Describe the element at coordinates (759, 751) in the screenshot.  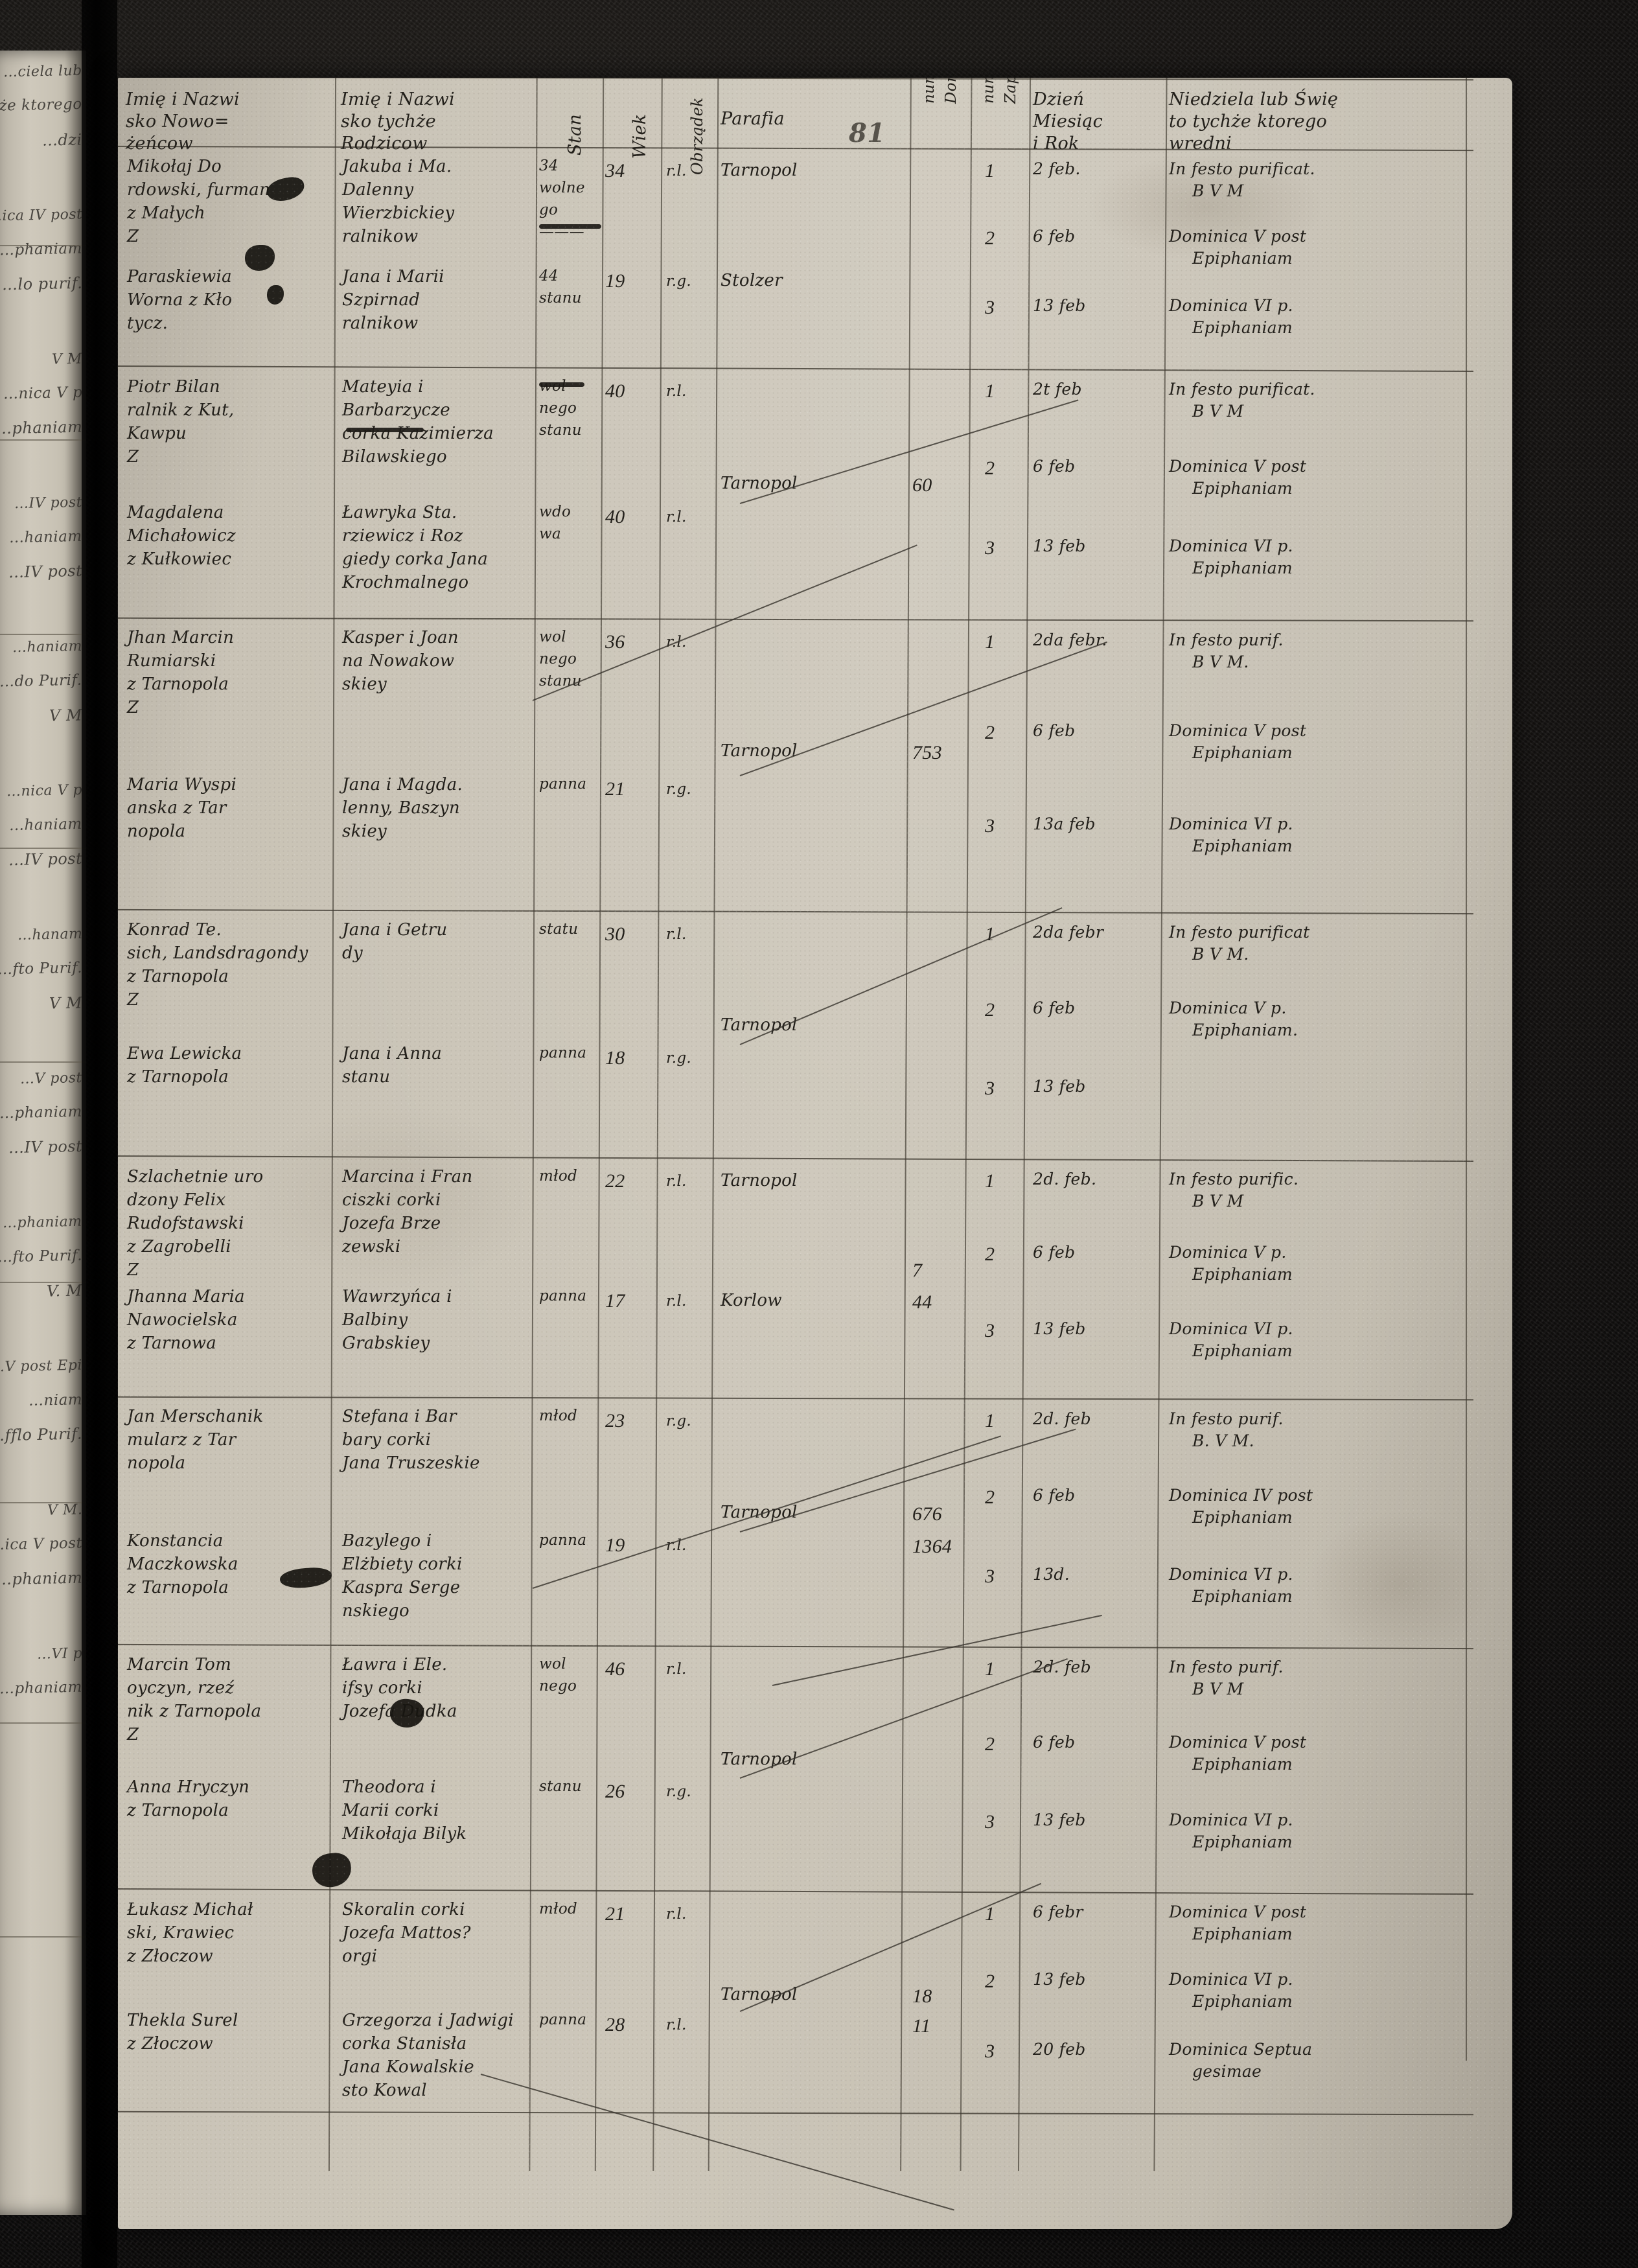
I see `parish-name: Tarnopol` at that location.